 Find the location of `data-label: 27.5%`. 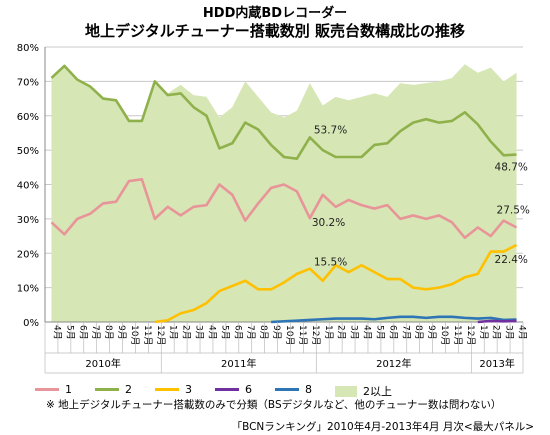

data-label: 27.5% is located at coordinates (513, 210).